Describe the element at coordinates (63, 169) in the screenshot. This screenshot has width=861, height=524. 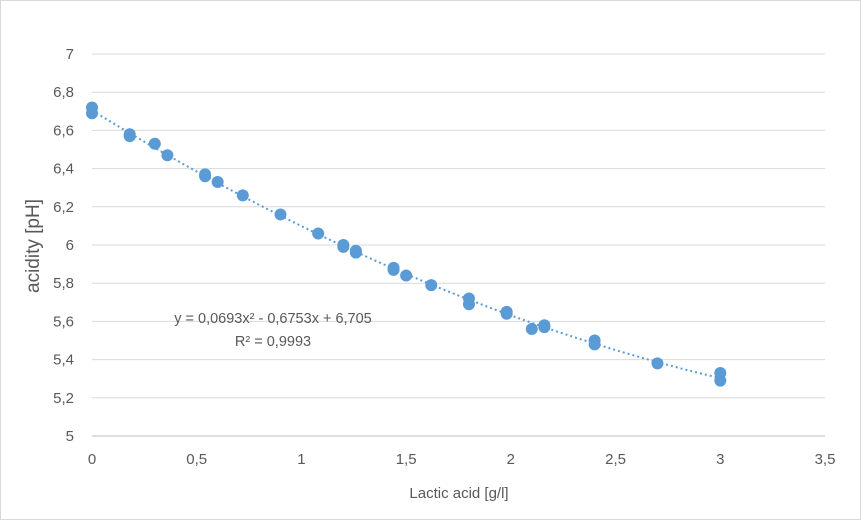
I see `y-tick-label: 6,4` at that location.